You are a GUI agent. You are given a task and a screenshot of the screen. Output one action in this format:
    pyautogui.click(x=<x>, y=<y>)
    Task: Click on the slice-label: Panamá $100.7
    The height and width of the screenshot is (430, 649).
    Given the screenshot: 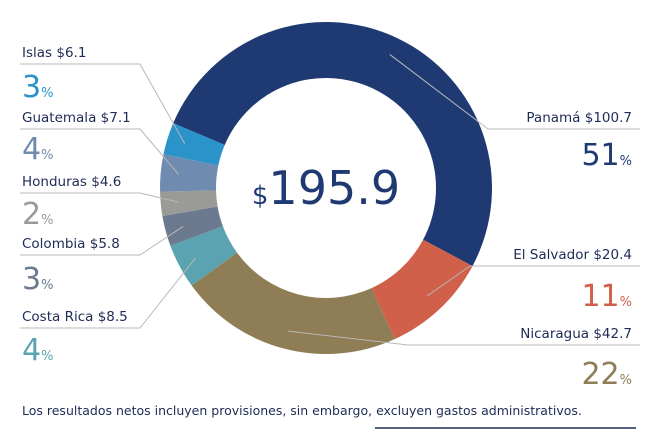 What is the action you would take?
    pyautogui.click(x=579, y=118)
    